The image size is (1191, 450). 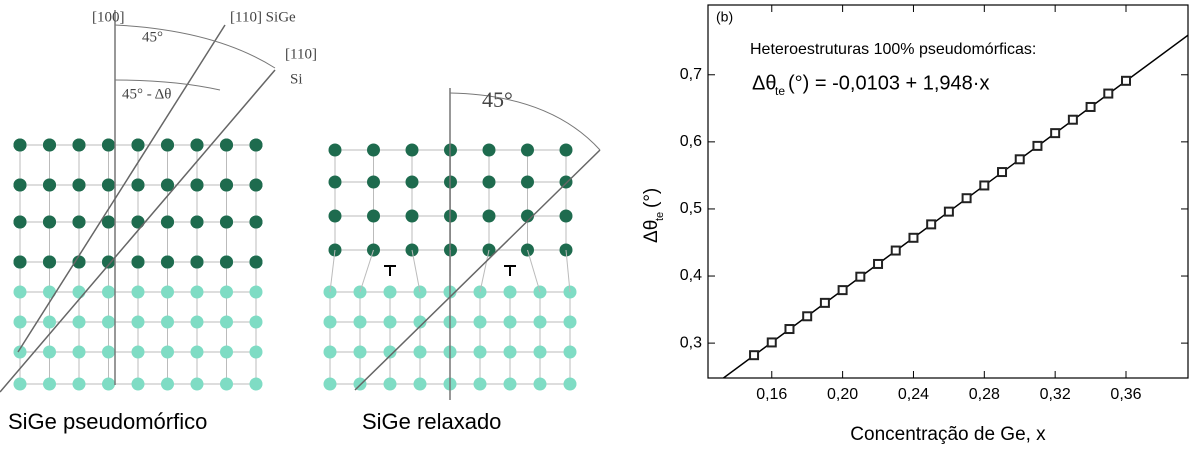 I want to click on y-label-symbol: Δθ, so click(x=651, y=231).